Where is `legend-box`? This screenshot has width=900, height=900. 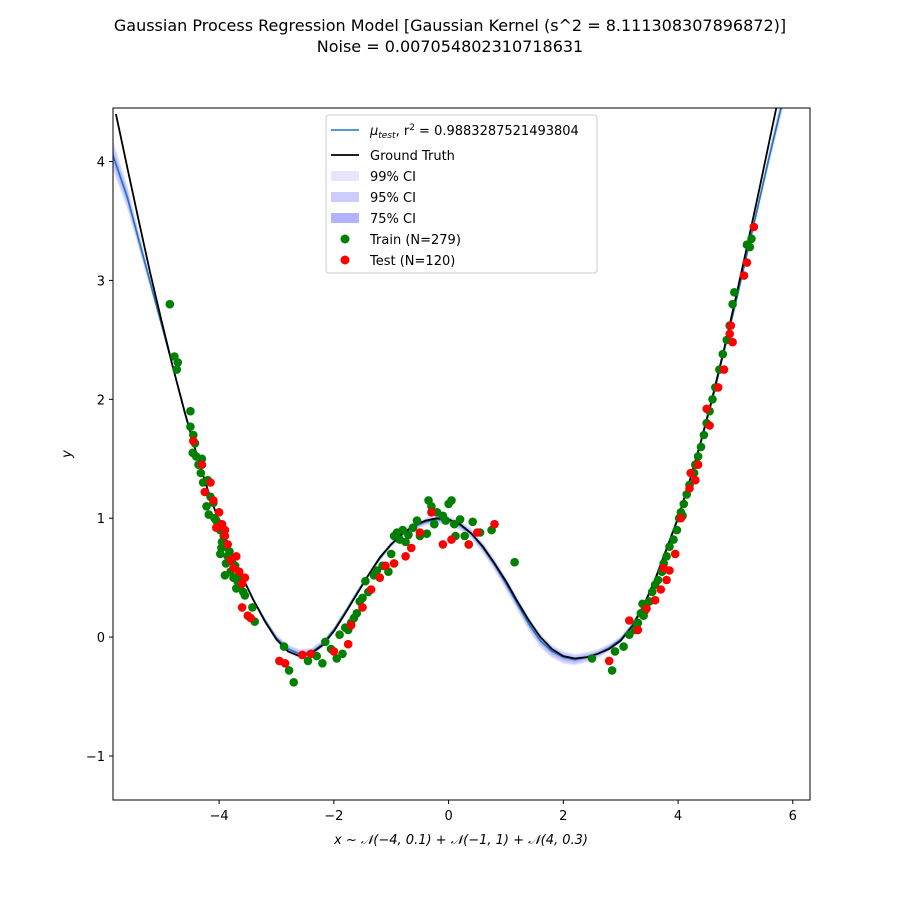
legend-box is located at coordinates (461, 194).